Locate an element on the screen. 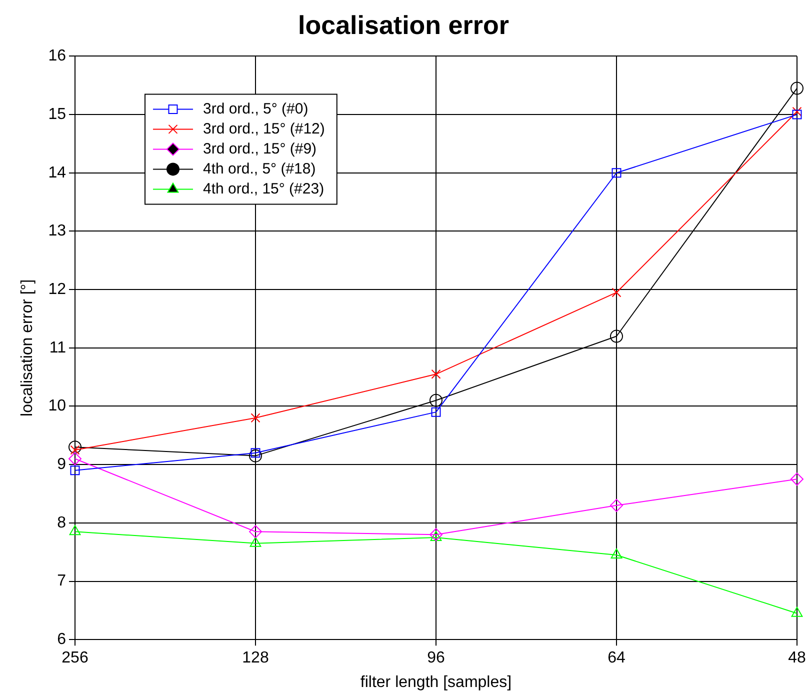 This screenshot has height=699, width=809. x-tick-label: 64 is located at coordinates (617, 658).